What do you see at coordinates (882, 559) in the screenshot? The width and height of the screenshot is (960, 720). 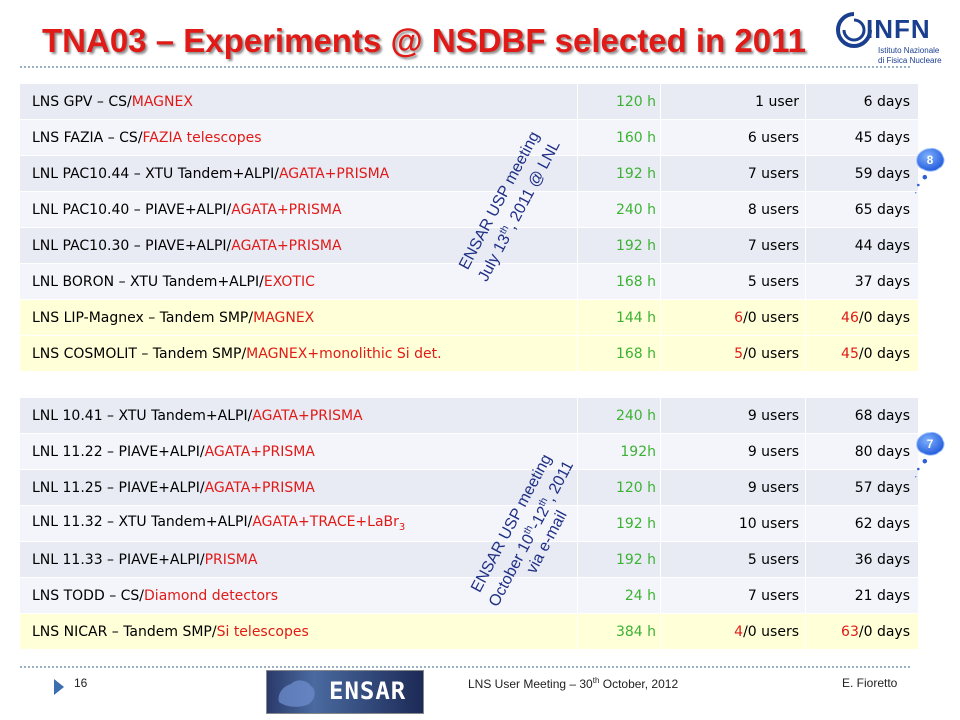 I see `day-count-label: 36 days` at bounding box center [882, 559].